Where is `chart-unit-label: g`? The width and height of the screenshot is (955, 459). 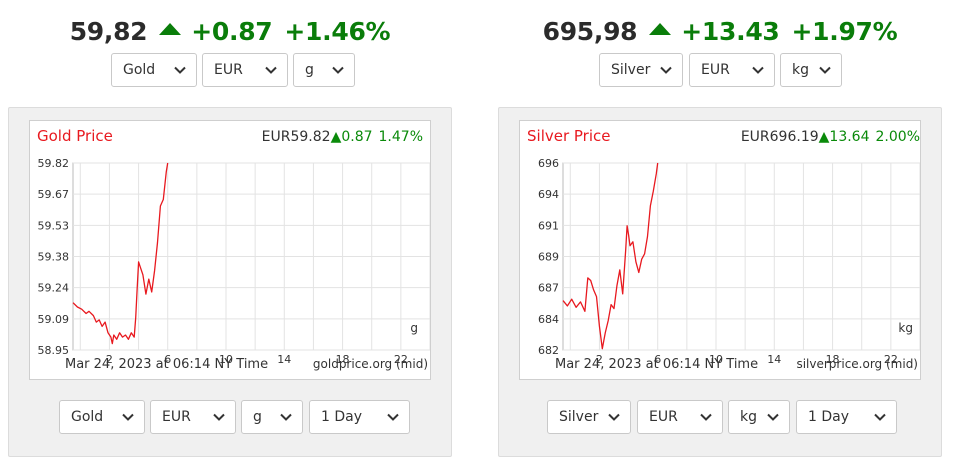 chart-unit-label: g is located at coordinates (414, 328).